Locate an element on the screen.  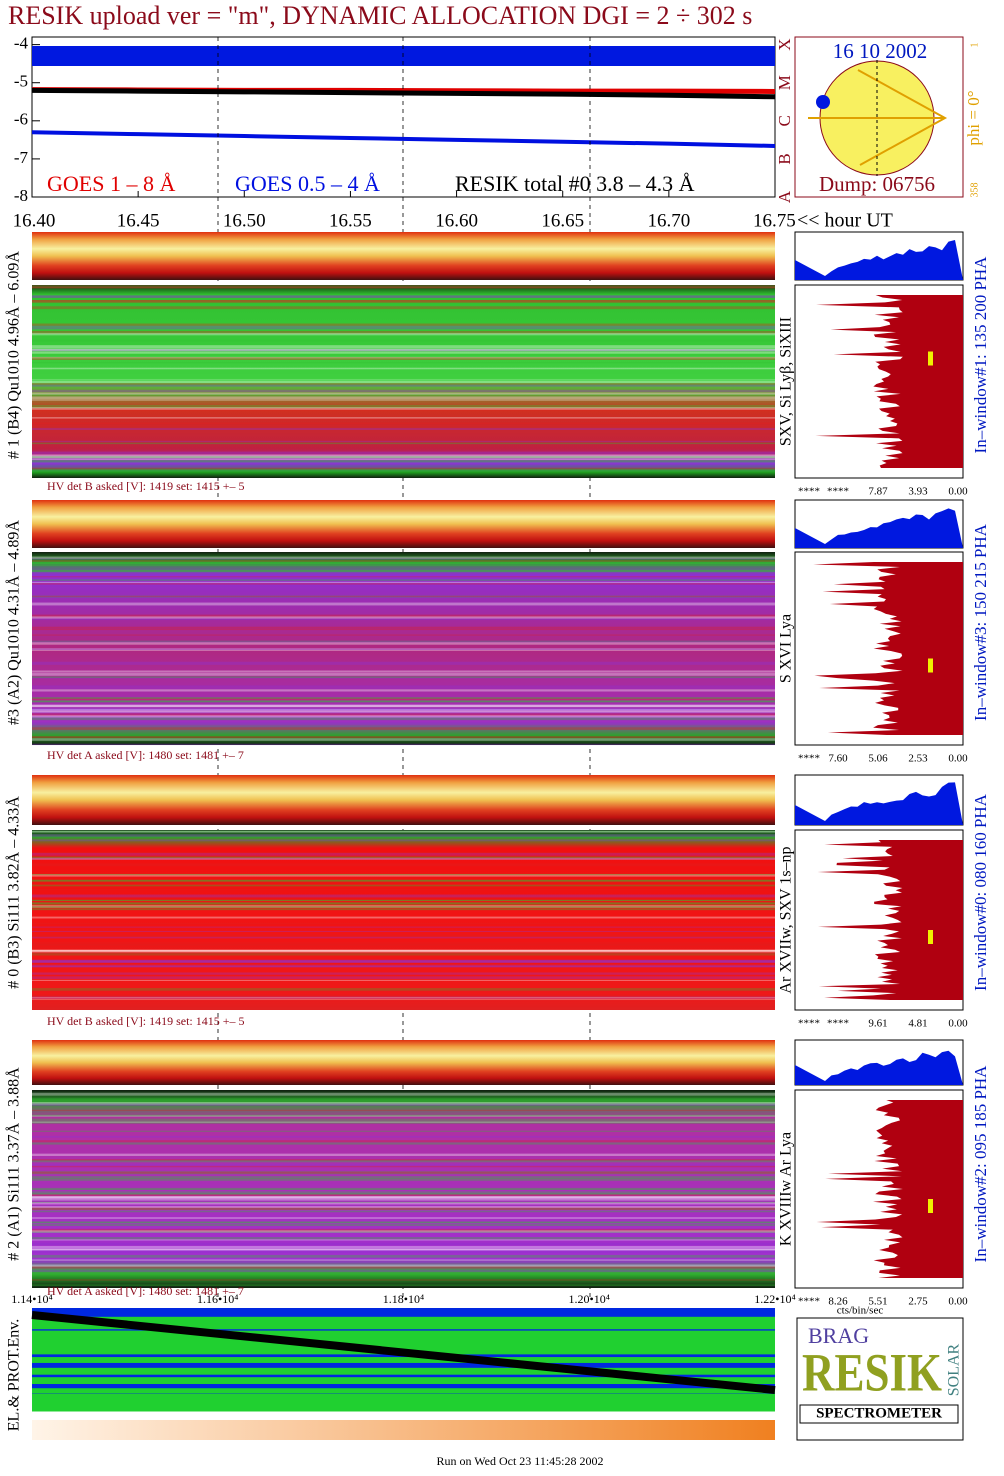
goes-class: M is located at coordinates (784, 82).